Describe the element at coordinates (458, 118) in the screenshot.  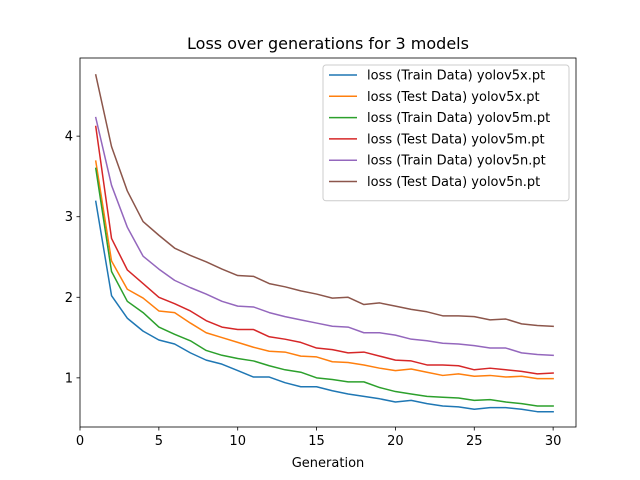
I see `legend-label-3: loss (Train Data) yolov5m.pt` at that location.